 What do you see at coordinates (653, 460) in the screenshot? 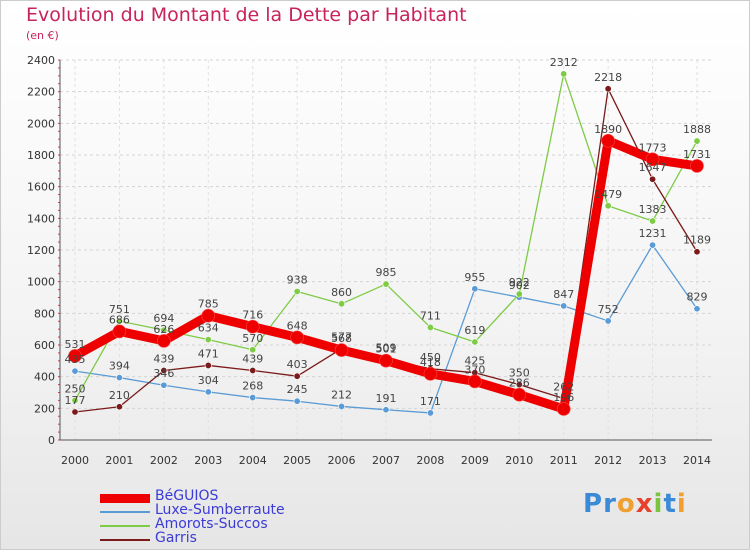
I see `x-tick-label: 2013` at bounding box center [653, 460].